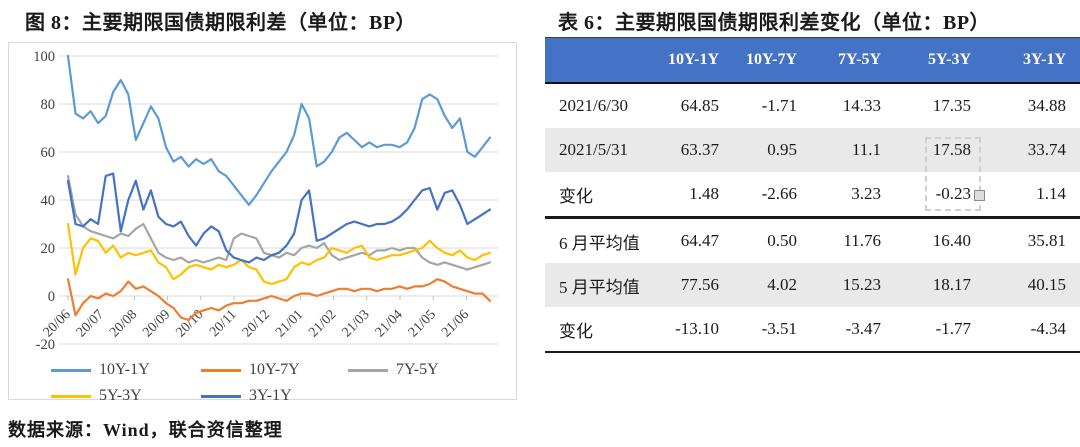  Describe the element at coordinates (221, 23) in the screenshot. I see `figure-title: 图 8：主要期限国债期限利差（单位：BP）` at that location.